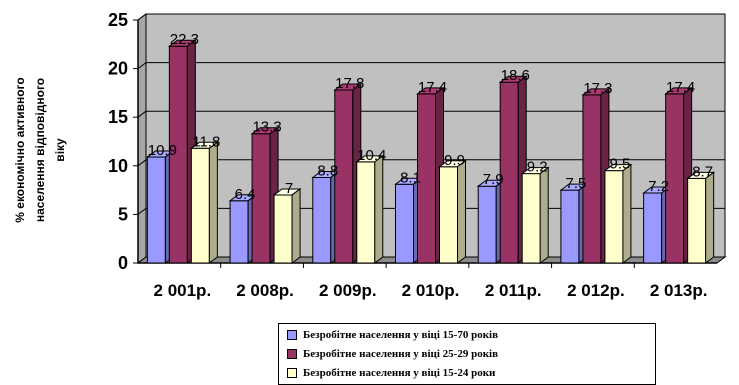  Describe the element at coordinates (679, 290) in the screenshot. I see `x-tick-label: 2 013р.` at that location.